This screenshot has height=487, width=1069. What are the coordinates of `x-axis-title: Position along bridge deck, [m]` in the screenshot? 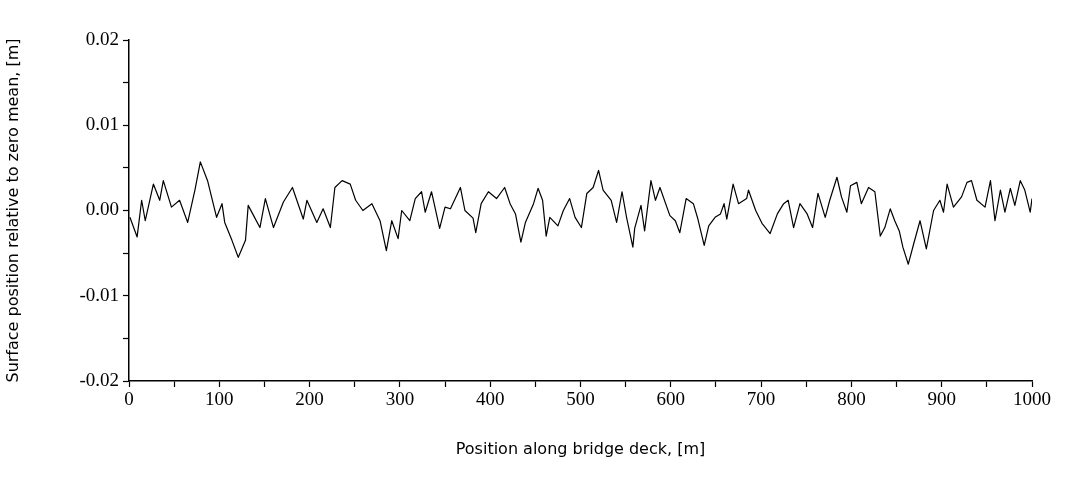 It's located at (580, 448).